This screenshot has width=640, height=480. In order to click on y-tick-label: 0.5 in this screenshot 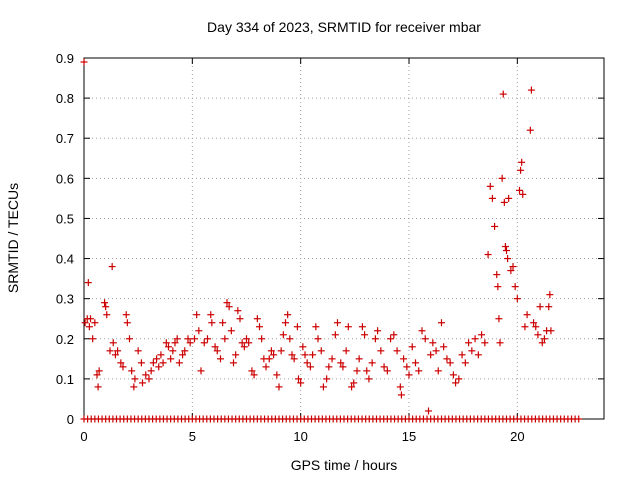, I will do `click(65, 218)`.